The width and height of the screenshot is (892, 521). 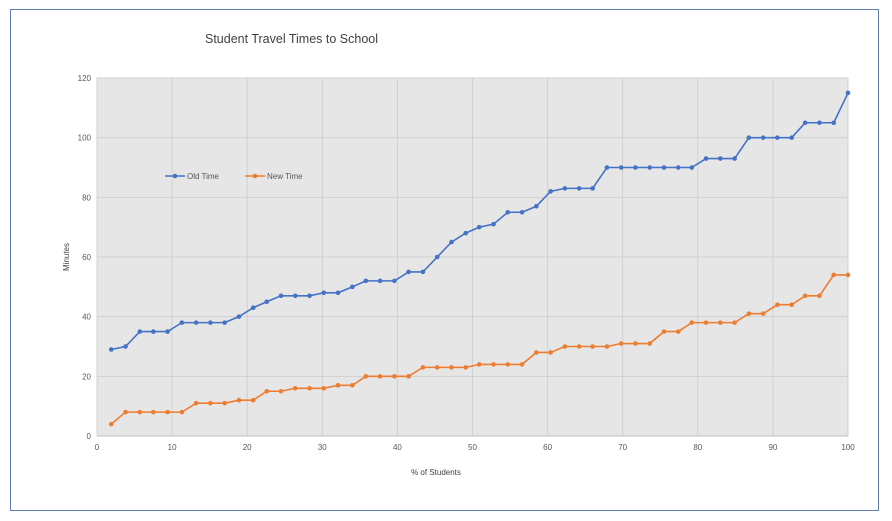 I want to click on x-axis-label: % of Students, so click(x=436, y=472).